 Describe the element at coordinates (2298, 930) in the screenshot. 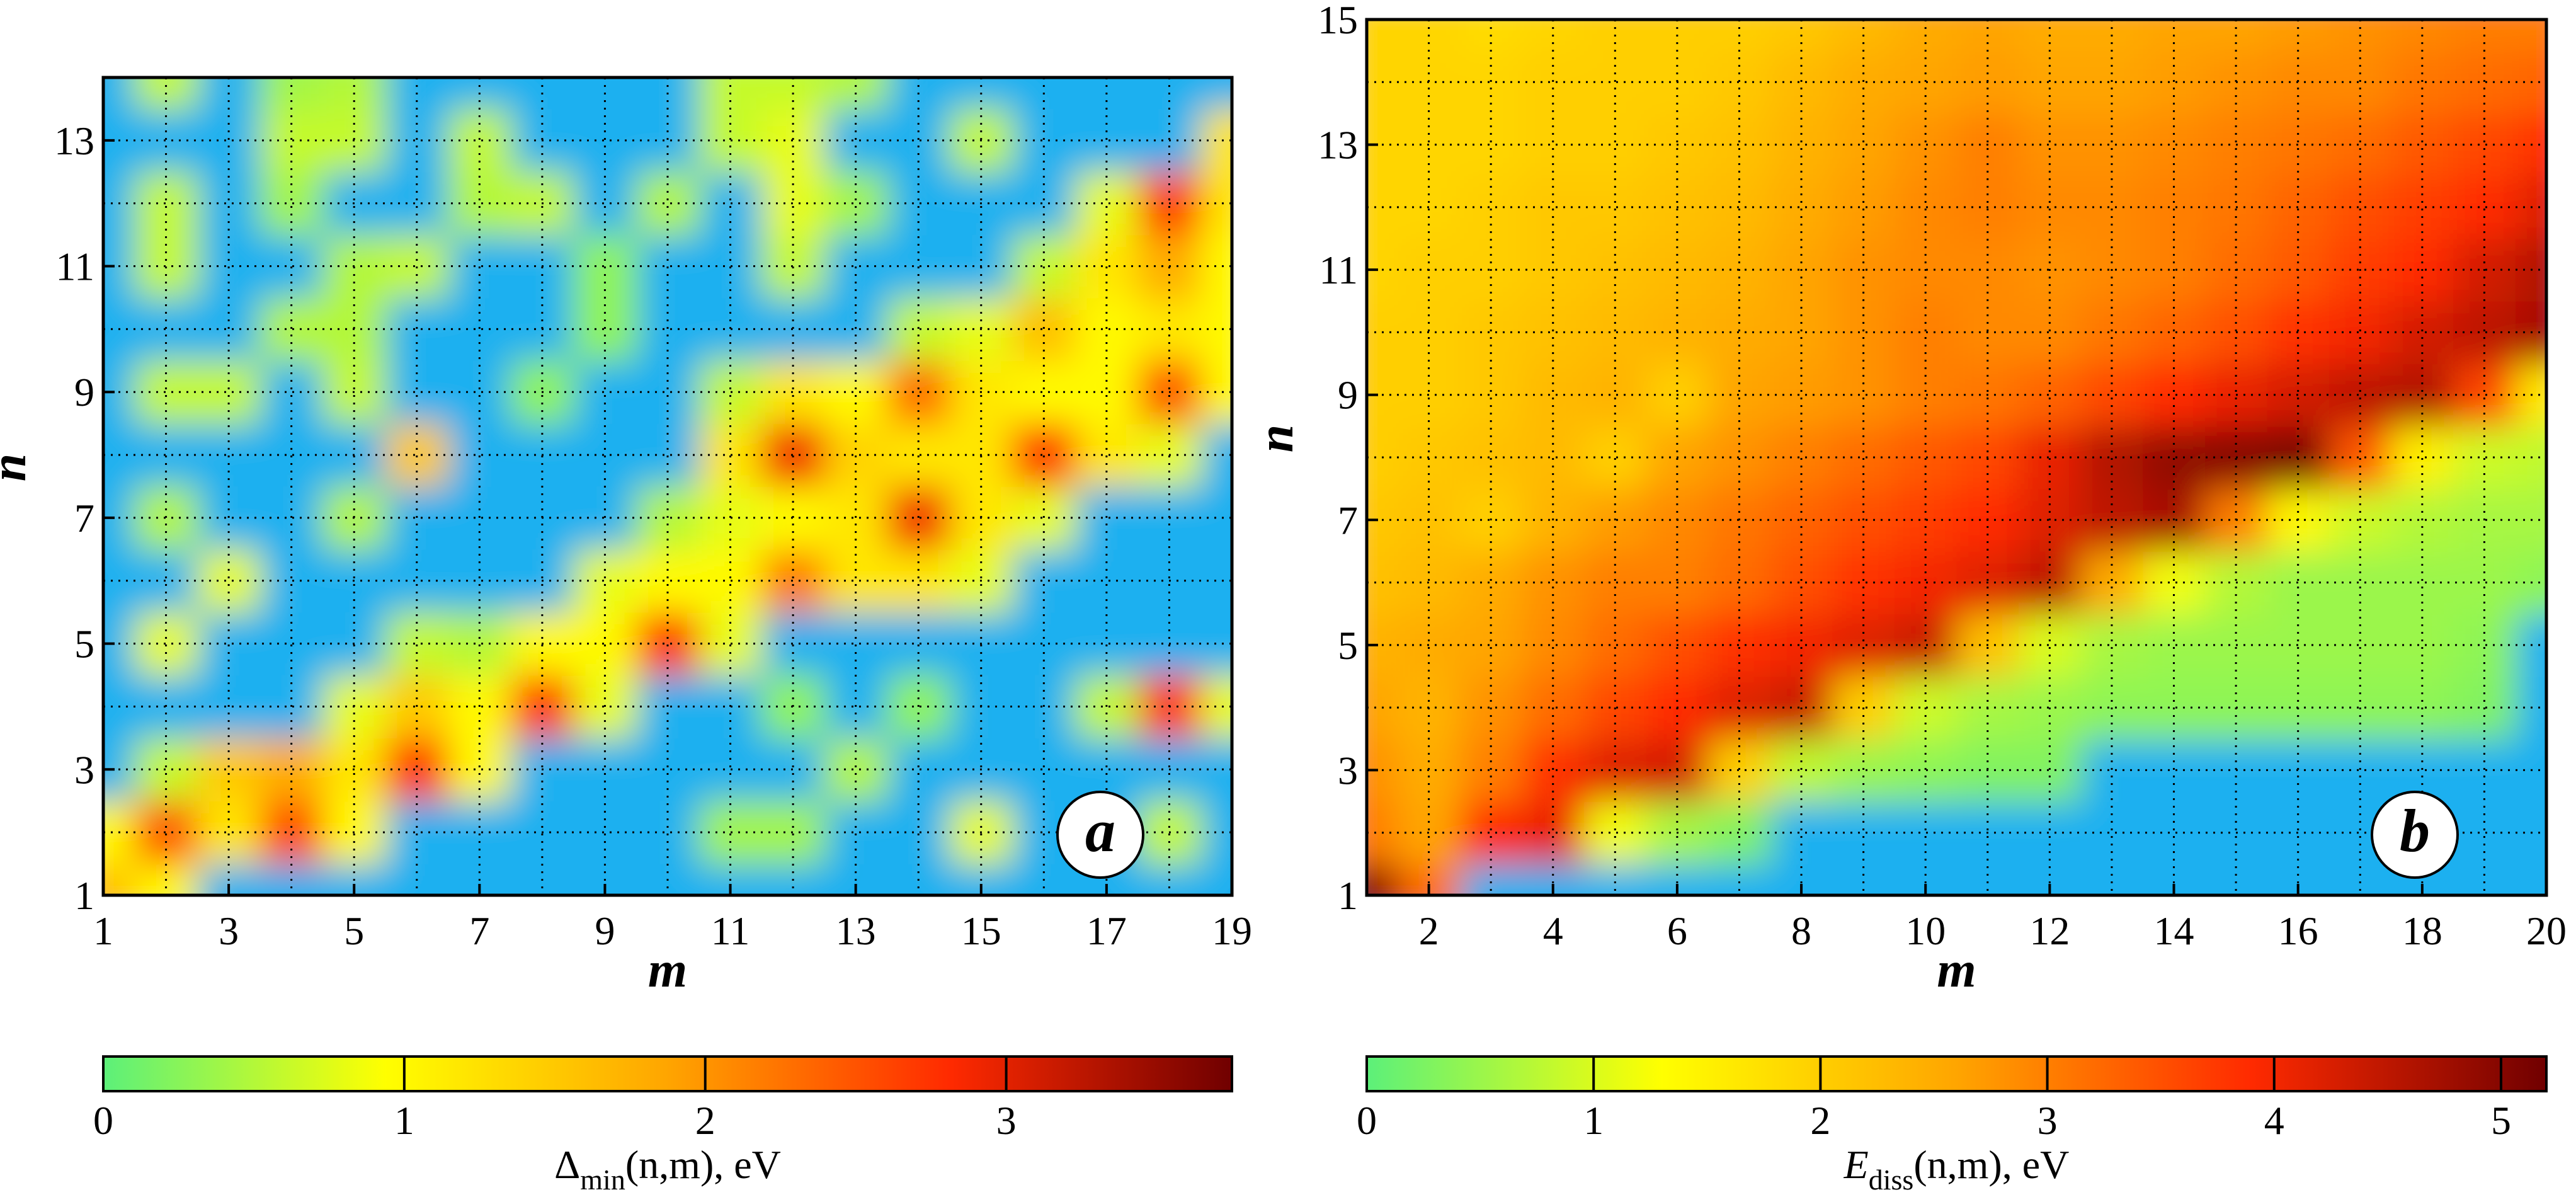

I see `x-tick-label: 16` at that location.